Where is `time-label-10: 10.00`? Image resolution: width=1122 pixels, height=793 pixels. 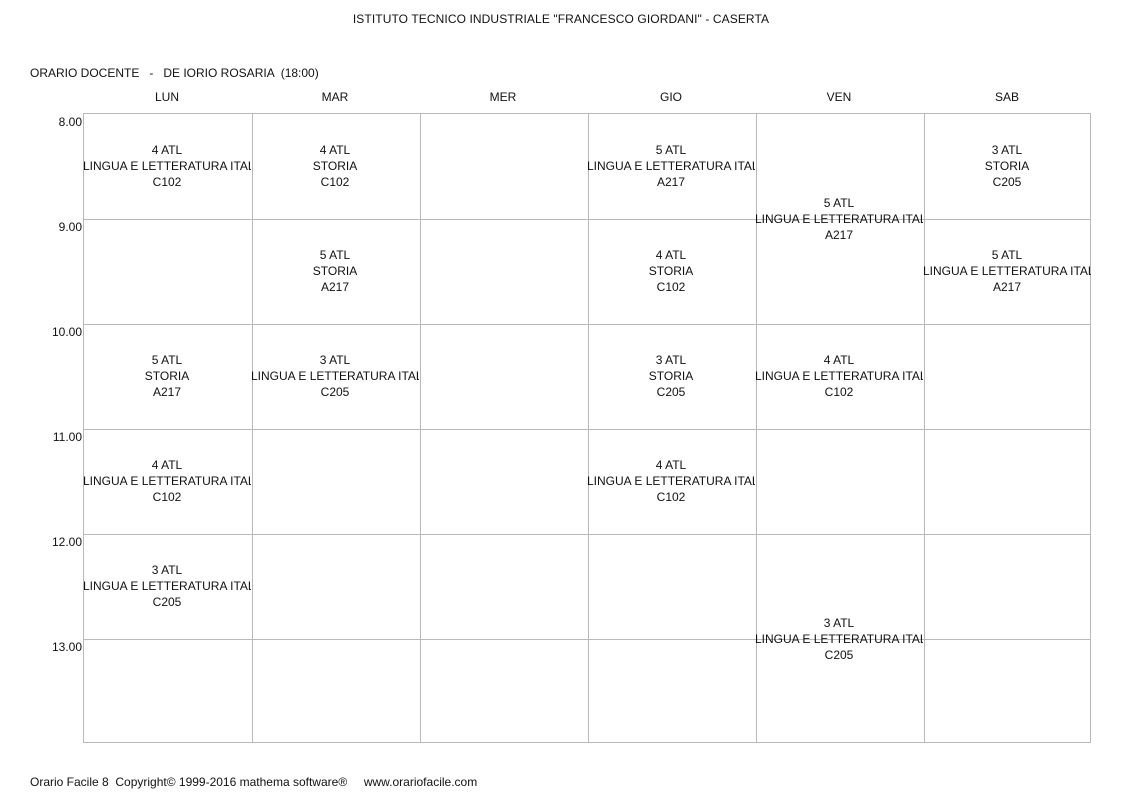
time-label-10: 10.00 is located at coordinates (66, 332).